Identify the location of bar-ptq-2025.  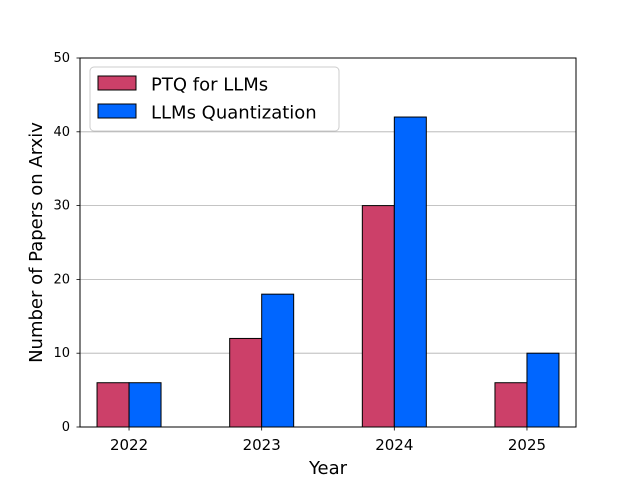
(511, 405).